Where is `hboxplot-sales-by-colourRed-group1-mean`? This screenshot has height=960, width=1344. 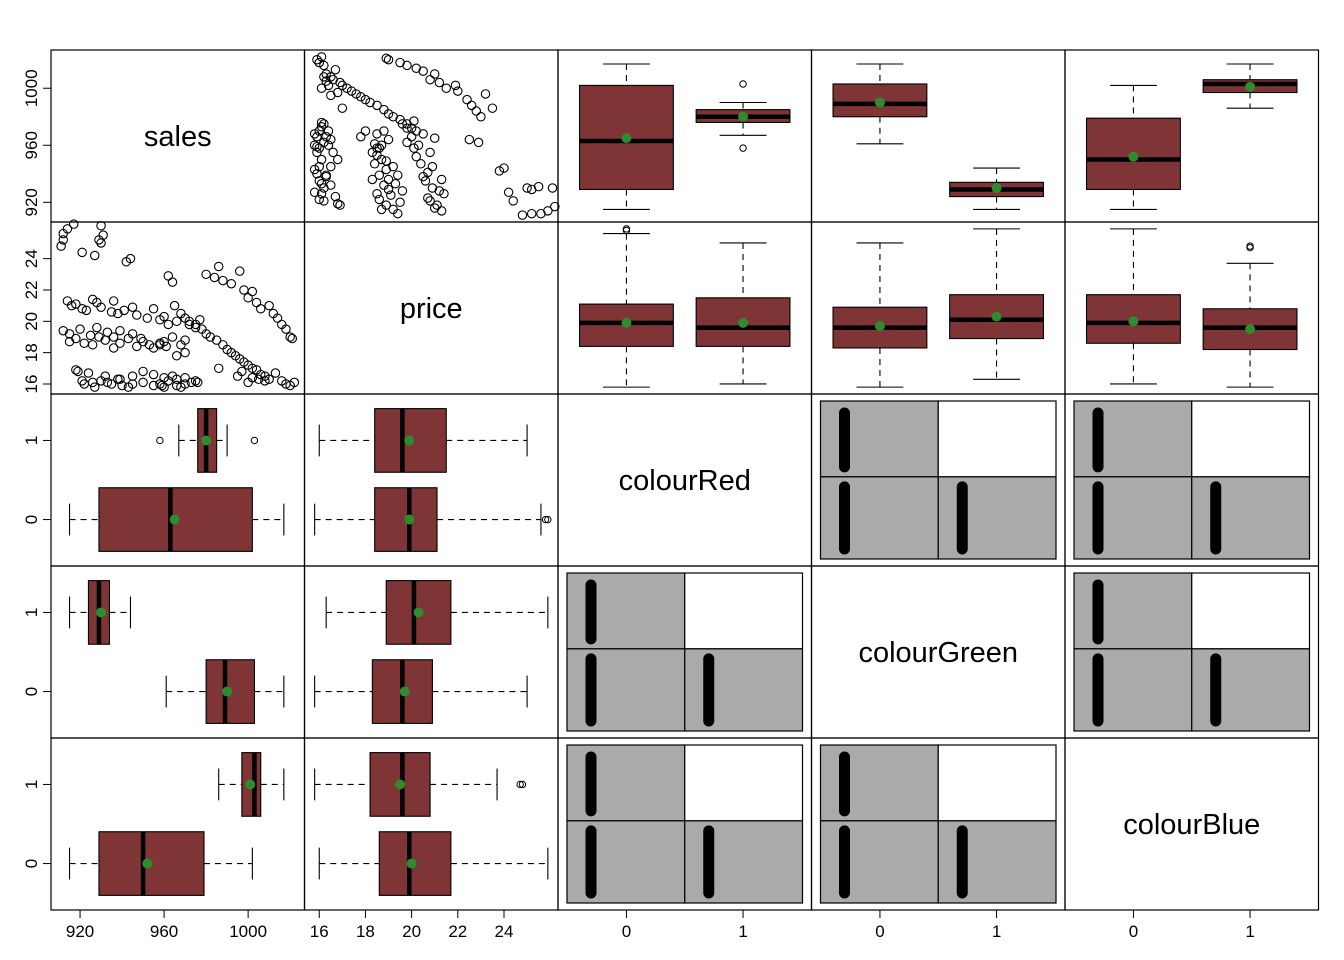
hboxplot-sales-by-colourRed-group1-mean is located at coordinates (206, 440).